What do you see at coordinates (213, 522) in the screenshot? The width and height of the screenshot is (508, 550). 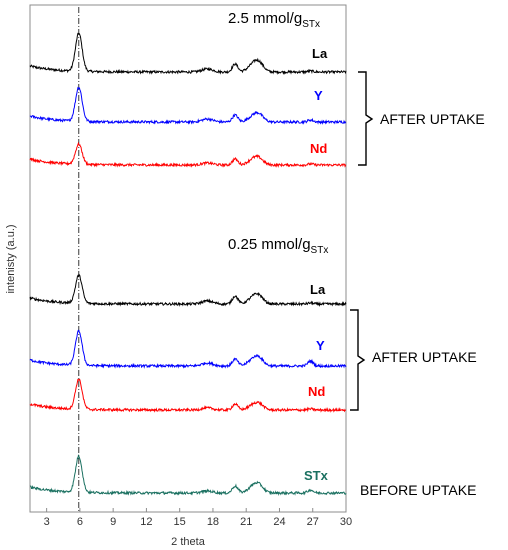 I see `x-tick-label-18: 18` at bounding box center [213, 522].